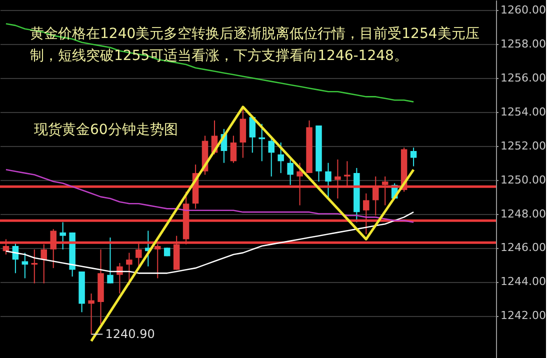 Image resolution: width=550 pixels, height=358 pixels. What do you see at coordinates (523, 179) in the screenshot?
I see `y-tick-label: 1250.00` at bounding box center [523, 179].